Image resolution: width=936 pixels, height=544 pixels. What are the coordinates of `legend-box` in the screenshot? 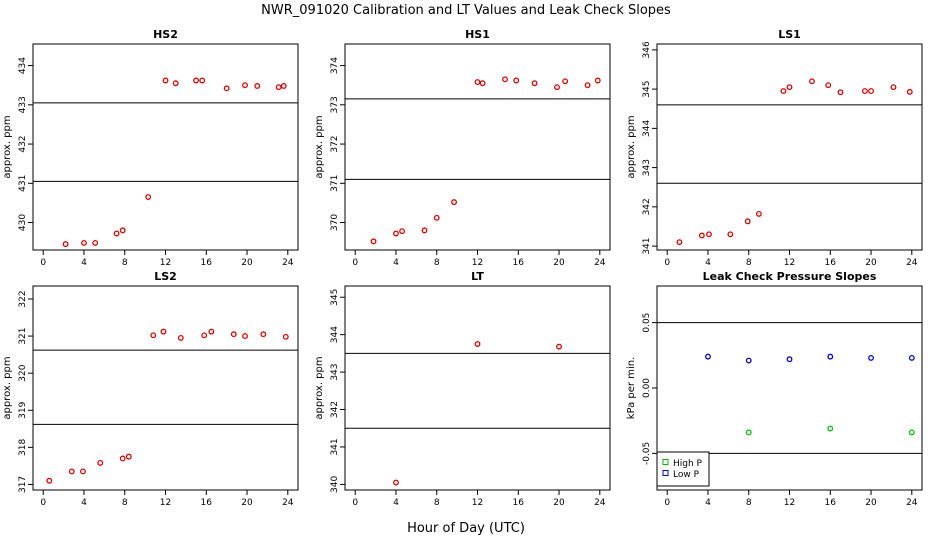 It's located at (683, 469).